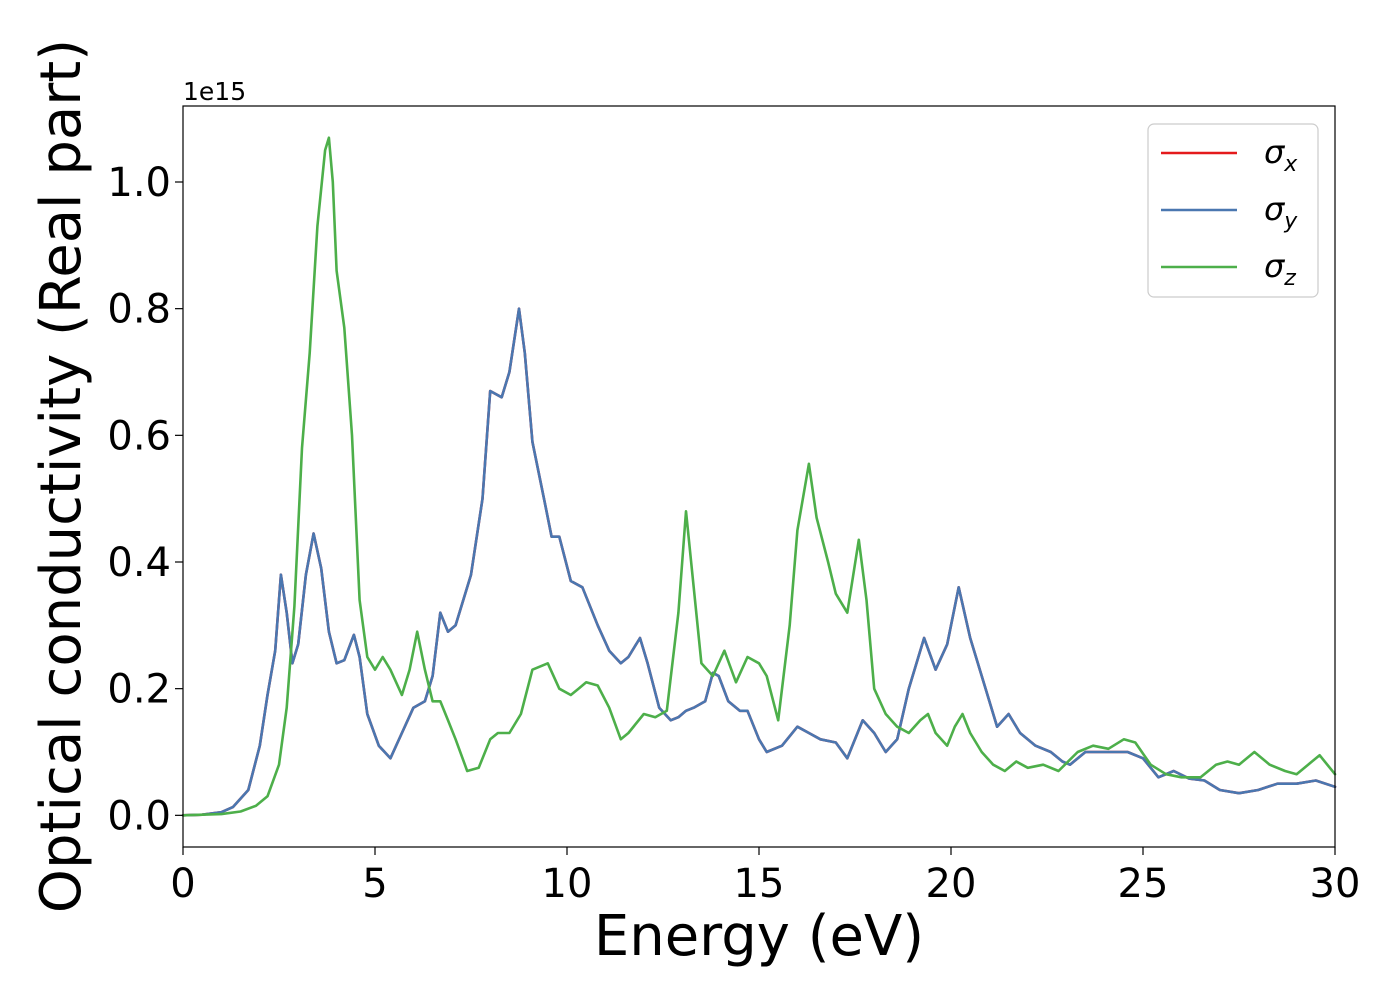  What do you see at coordinates (182, 884) in the screenshot?
I see `x-tick-label: 0` at bounding box center [182, 884].